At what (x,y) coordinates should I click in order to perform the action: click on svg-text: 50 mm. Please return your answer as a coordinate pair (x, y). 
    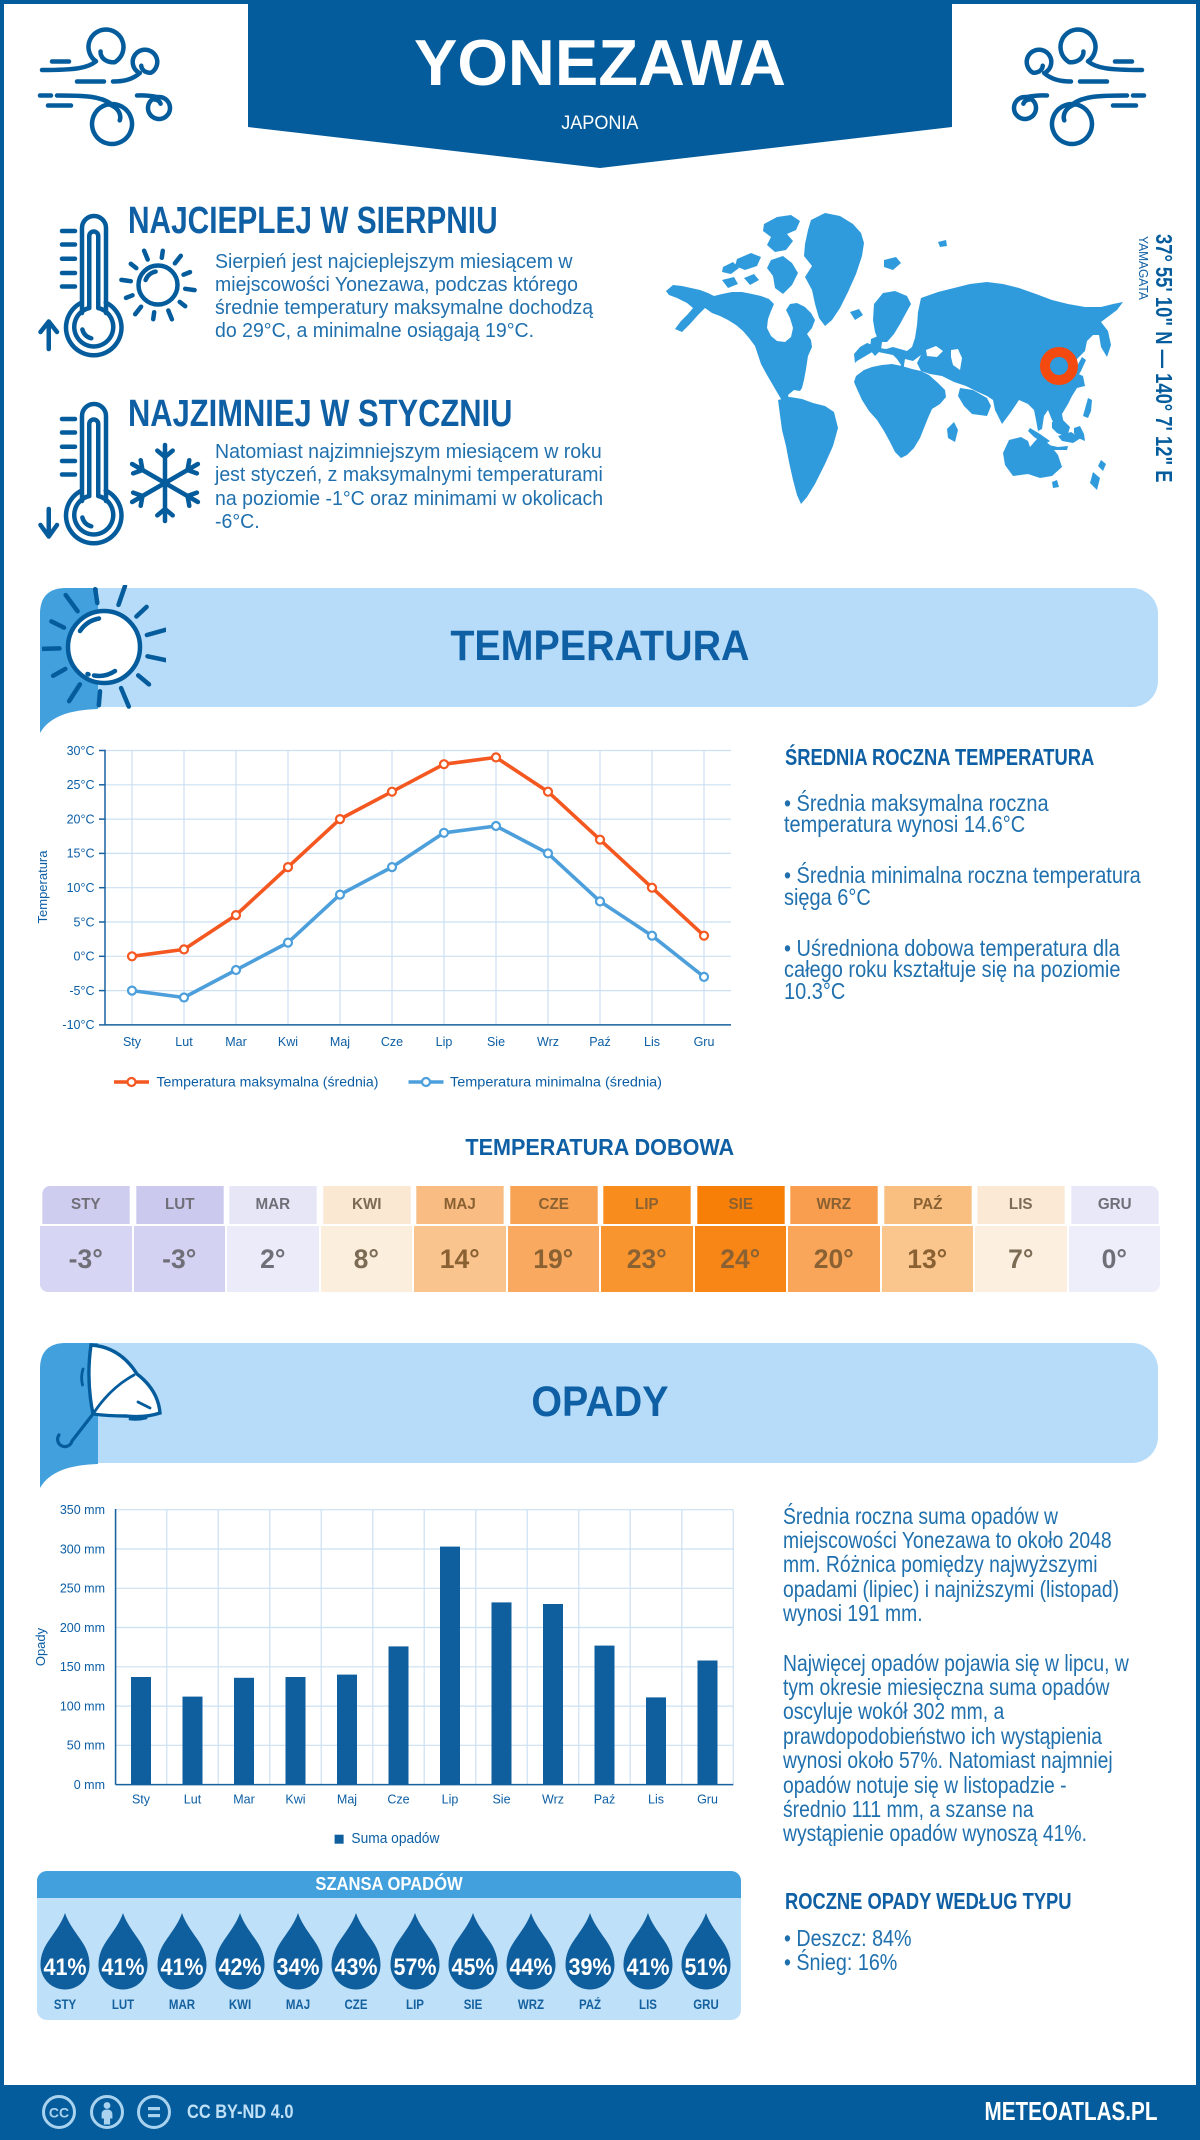
    Looking at the image, I should click on (86, 1746).